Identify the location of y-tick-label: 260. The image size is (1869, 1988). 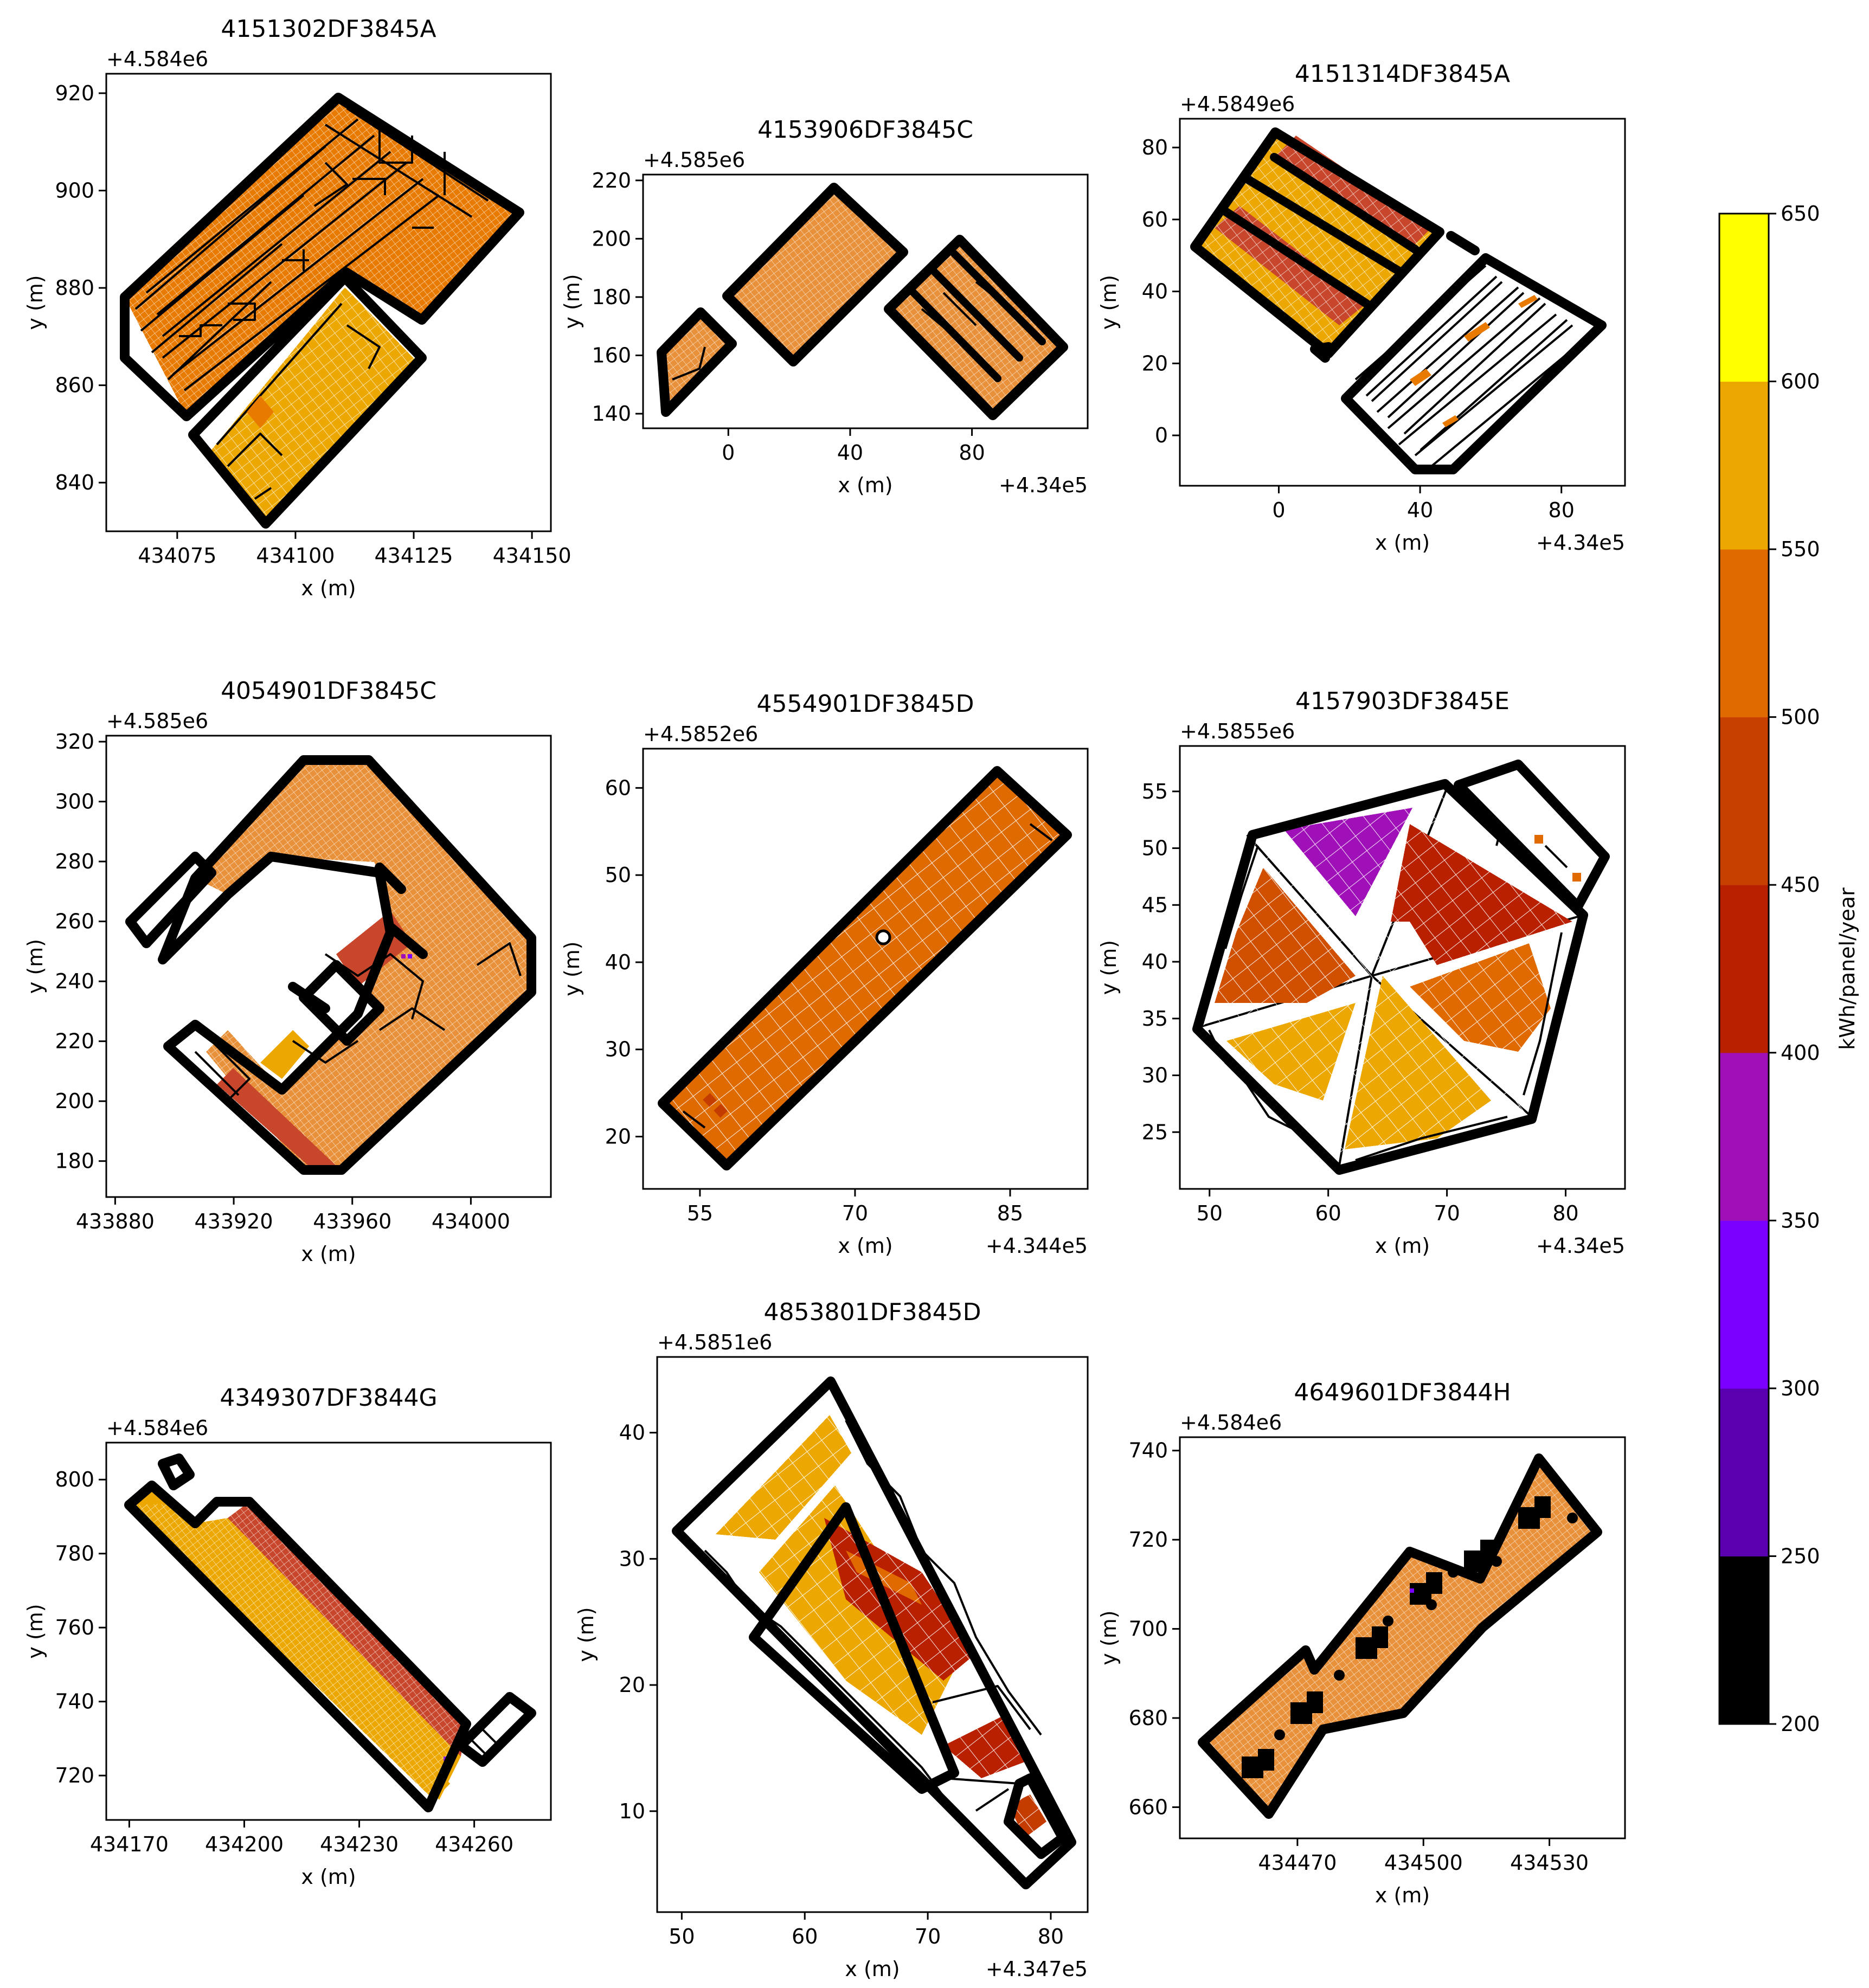
(74, 922).